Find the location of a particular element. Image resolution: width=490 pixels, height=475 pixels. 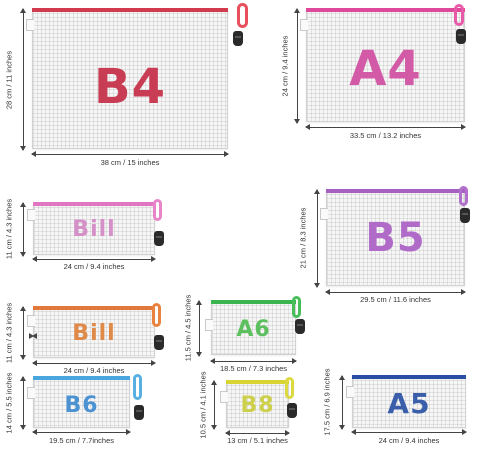

bag-label: B4 is located at coordinates (130, 87).